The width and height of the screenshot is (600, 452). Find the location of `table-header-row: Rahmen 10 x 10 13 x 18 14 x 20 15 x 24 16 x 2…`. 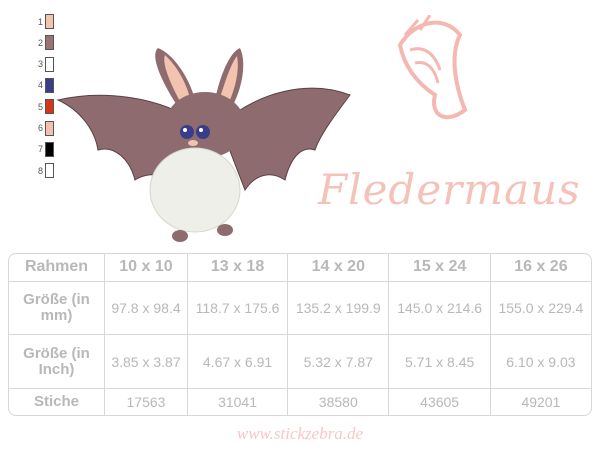

table-header-row: Rahmen 10 x 10 13 x 18 14 x 20 15 x 24 16 x 2… is located at coordinates (300, 268).